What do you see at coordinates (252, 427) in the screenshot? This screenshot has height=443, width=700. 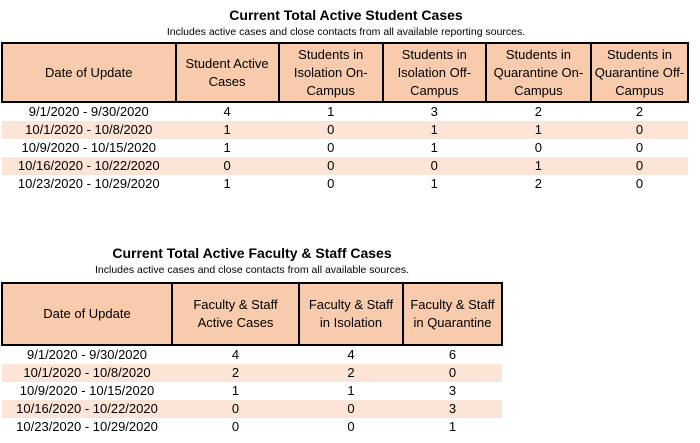 I see `table-row: 10/23/2020 - 10/29/2020 0 0 1` at bounding box center [252, 427].